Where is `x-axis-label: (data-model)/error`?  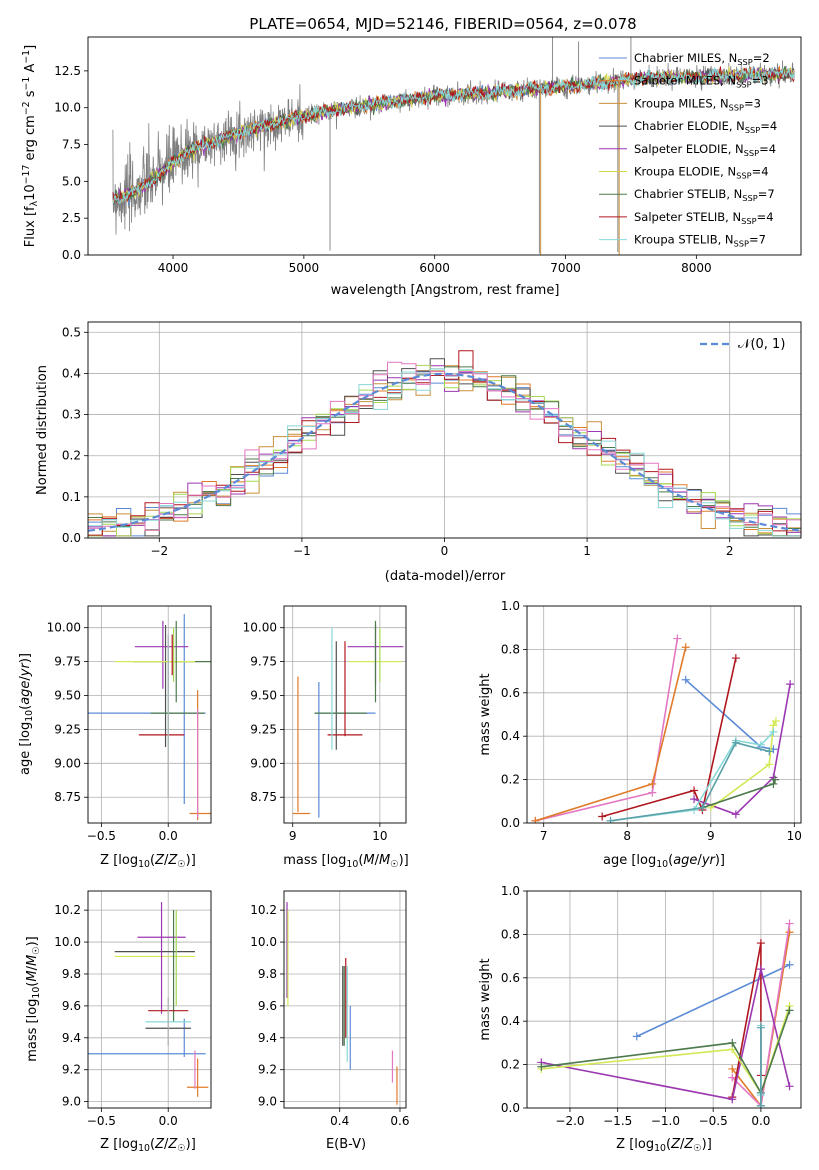 x-axis-label: (data-model)/error is located at coordinates (445, 576).